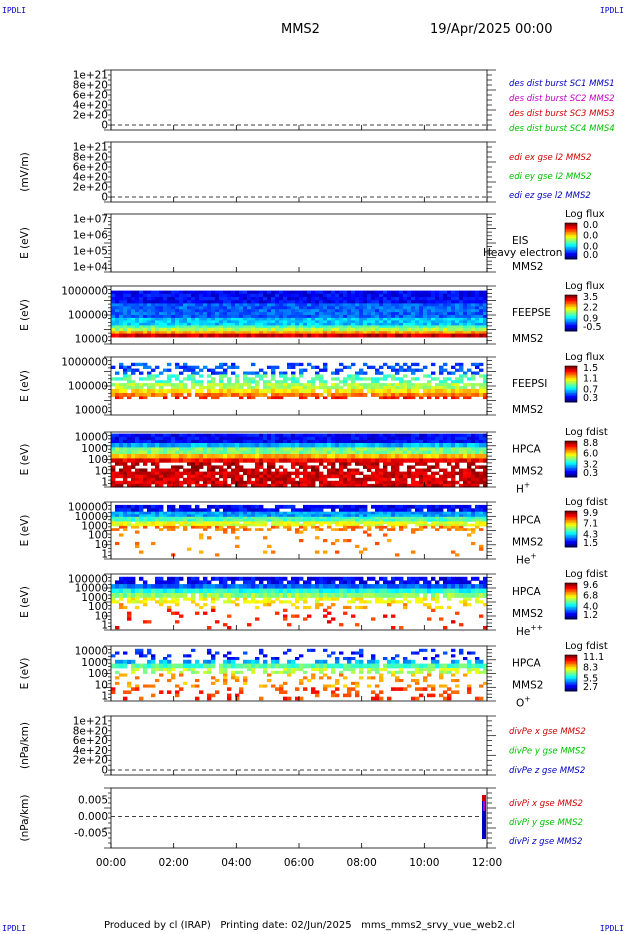 The image size is (630, 934). I want to click on colorbar-title: Log flux, so click(585, 214).